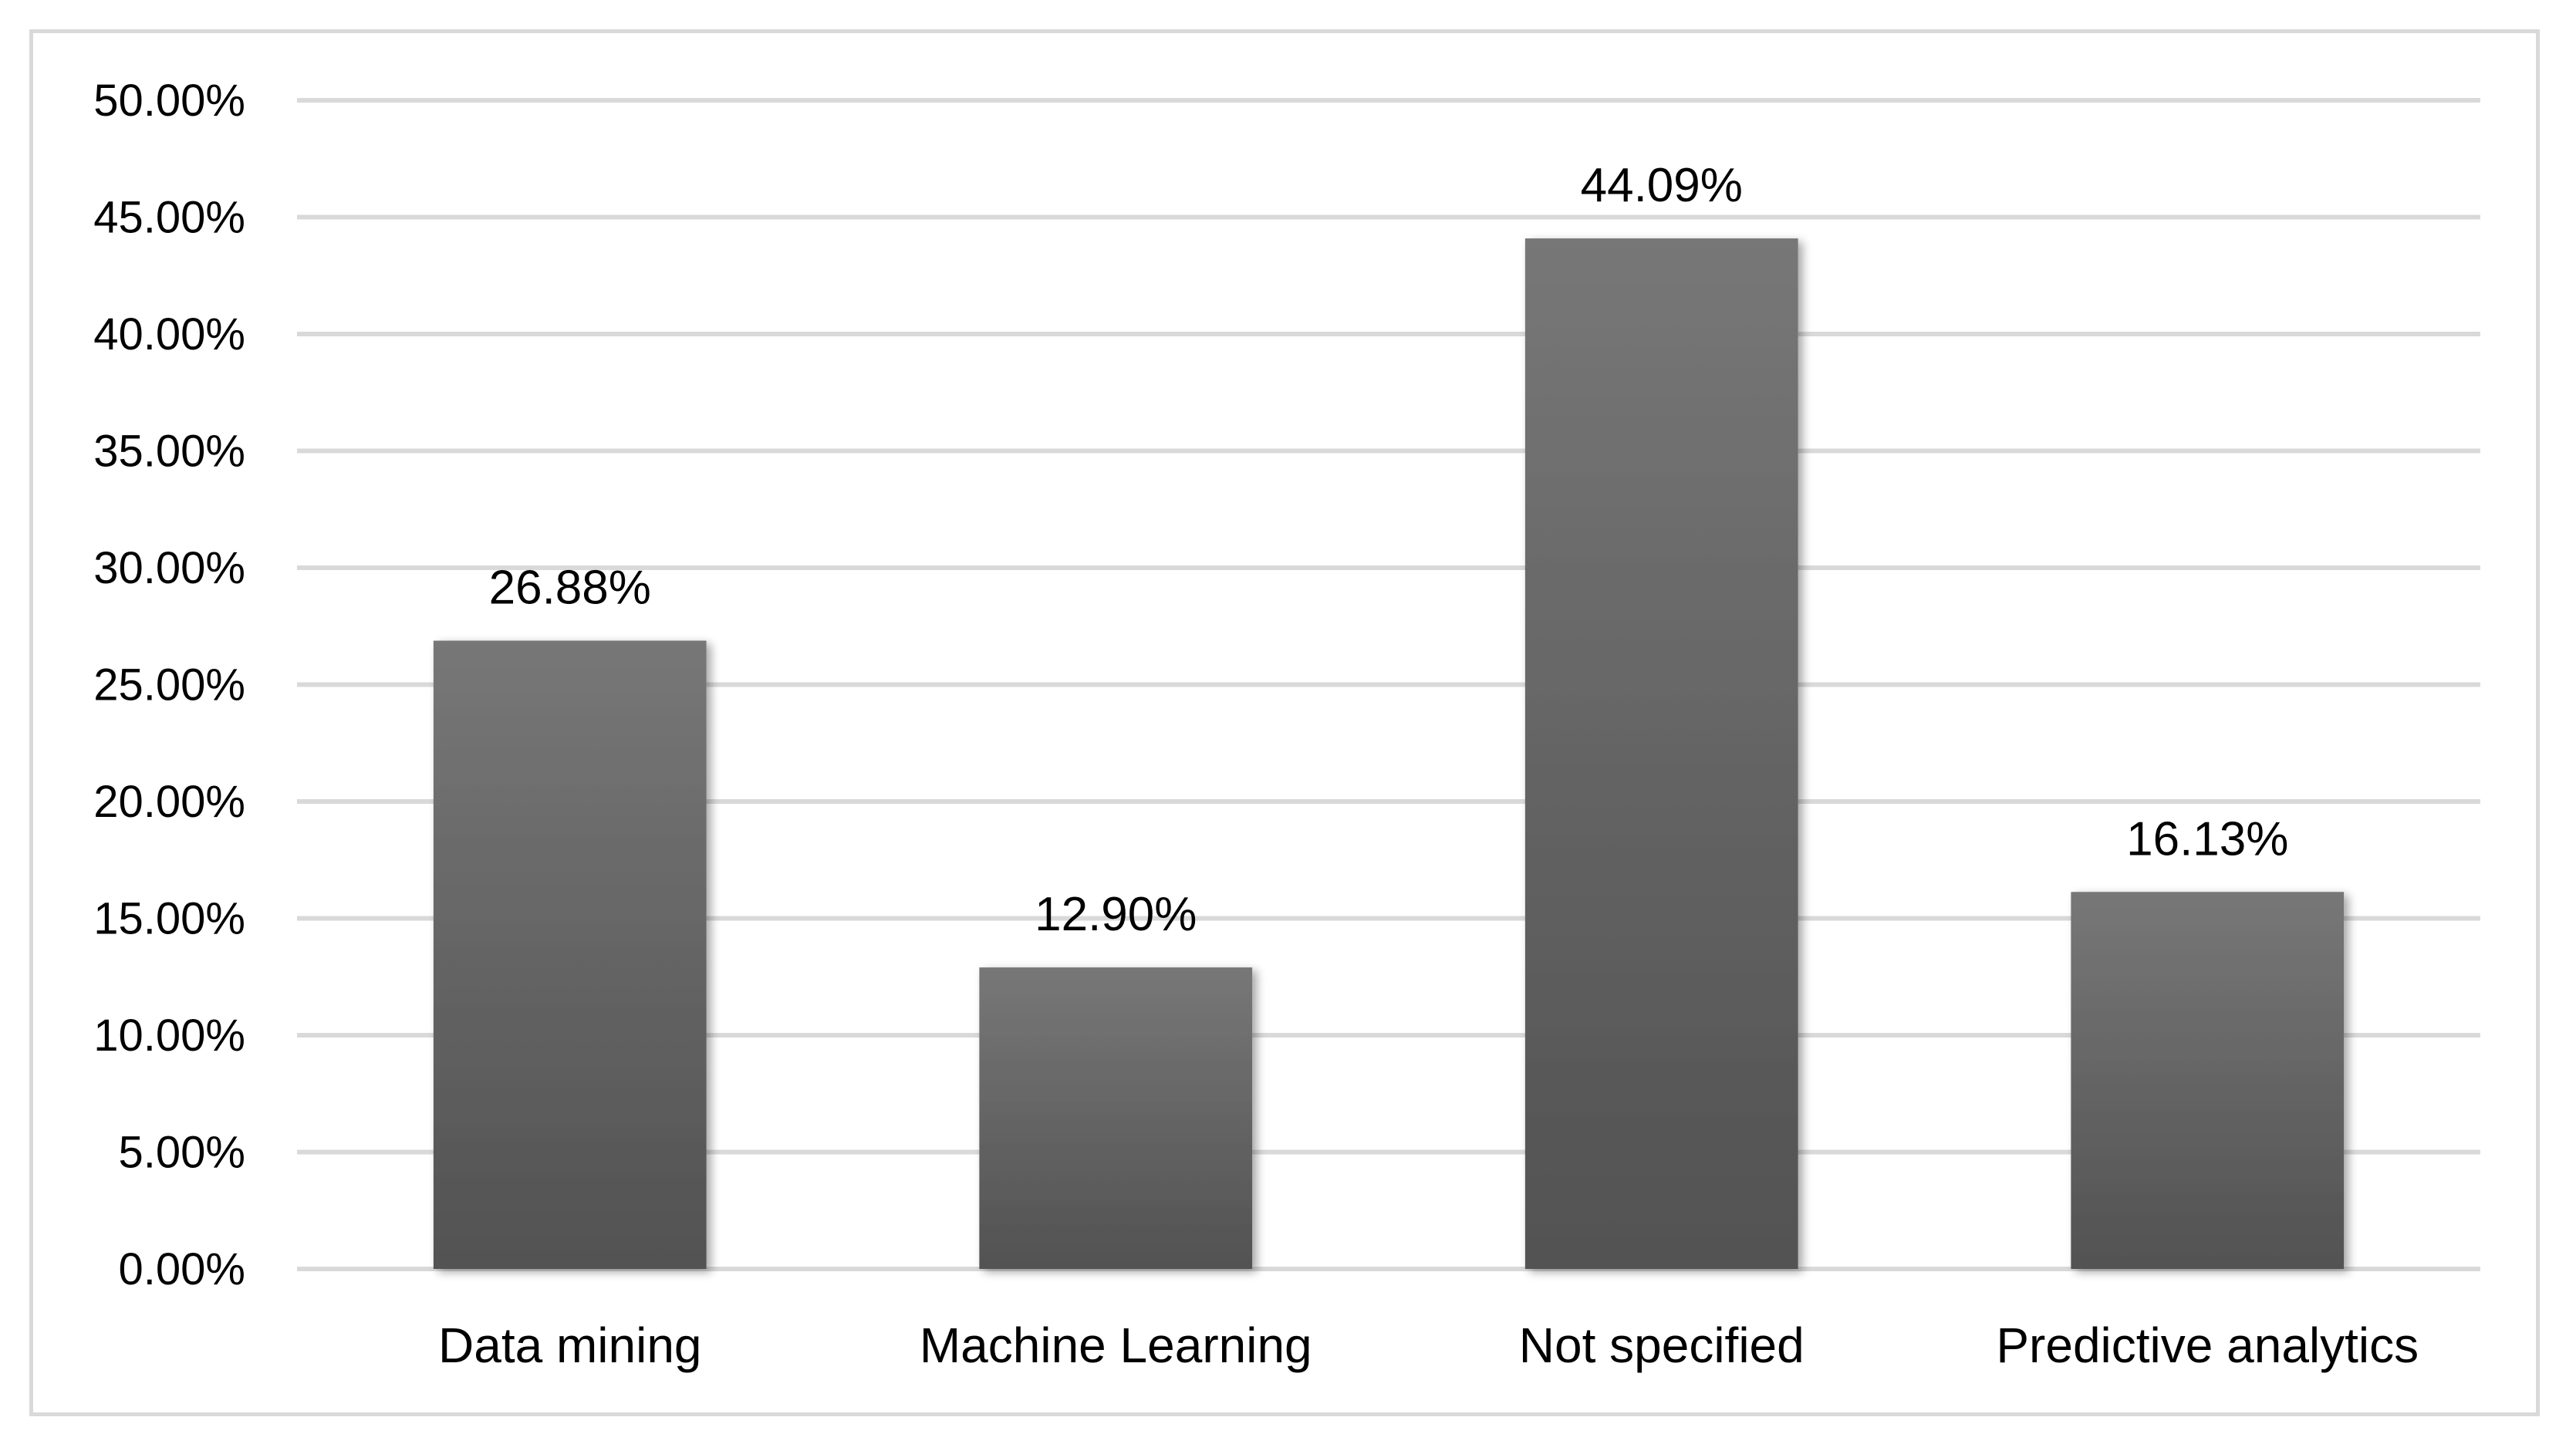 The height and width of the screenshot is (1451, 2576). I want to click on category-label: Not specified, so click(1662, 1345).